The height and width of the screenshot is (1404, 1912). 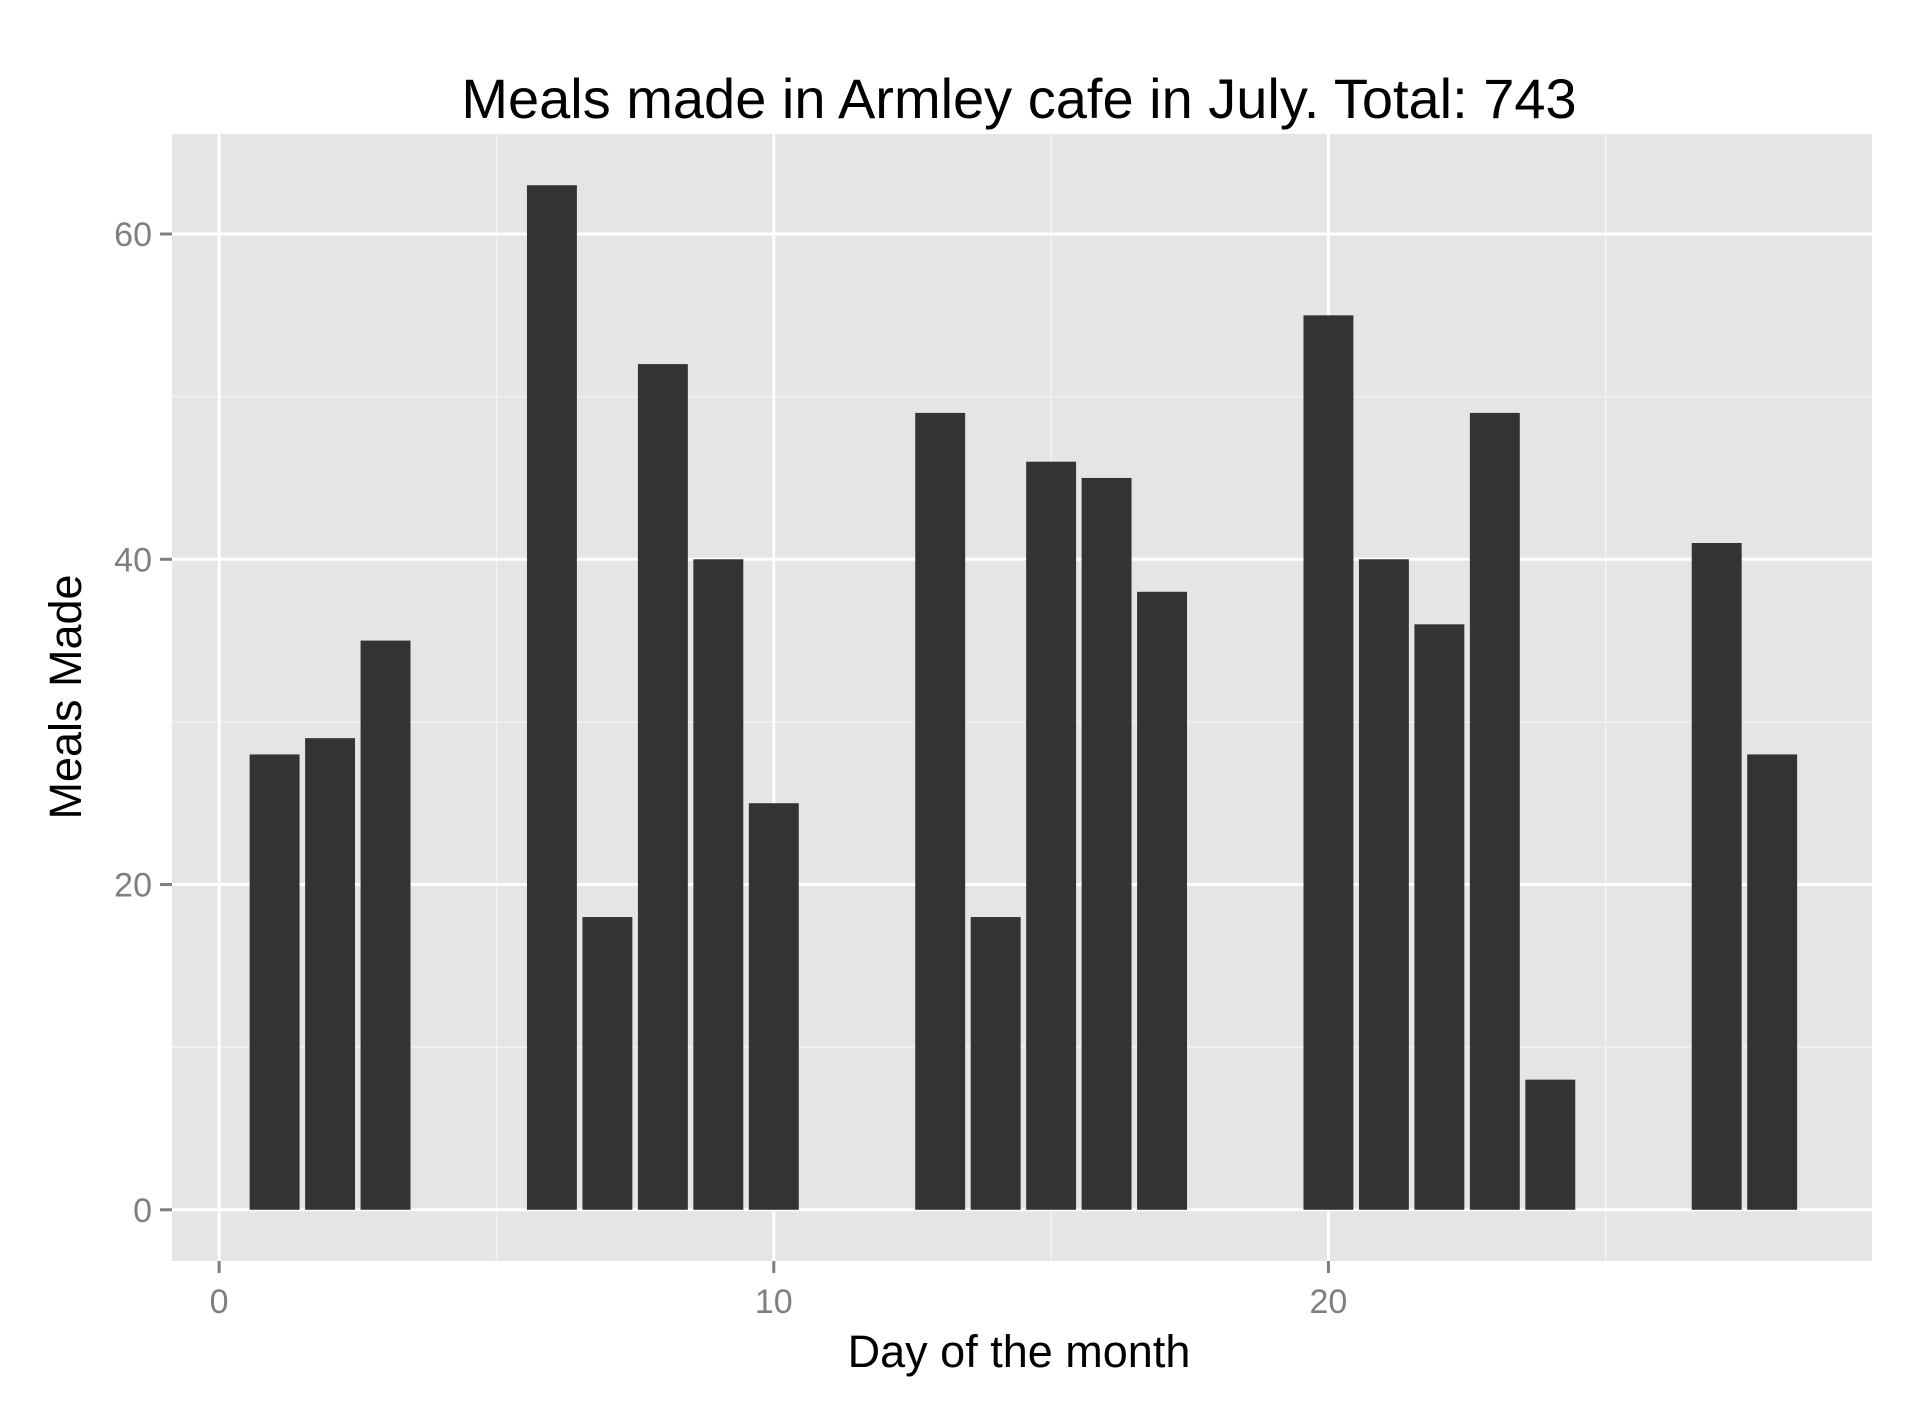 I want to click on x-tick-label: 20, so click(x=1329, y=1302).